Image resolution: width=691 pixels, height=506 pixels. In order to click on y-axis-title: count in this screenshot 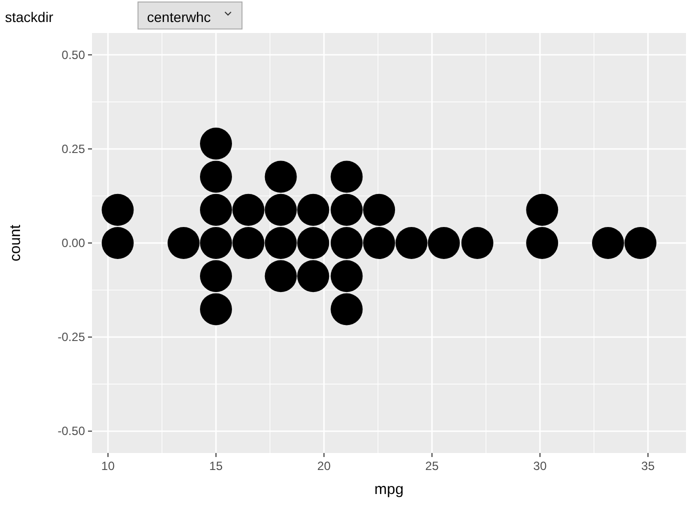, I will do `click(15, 243)`.